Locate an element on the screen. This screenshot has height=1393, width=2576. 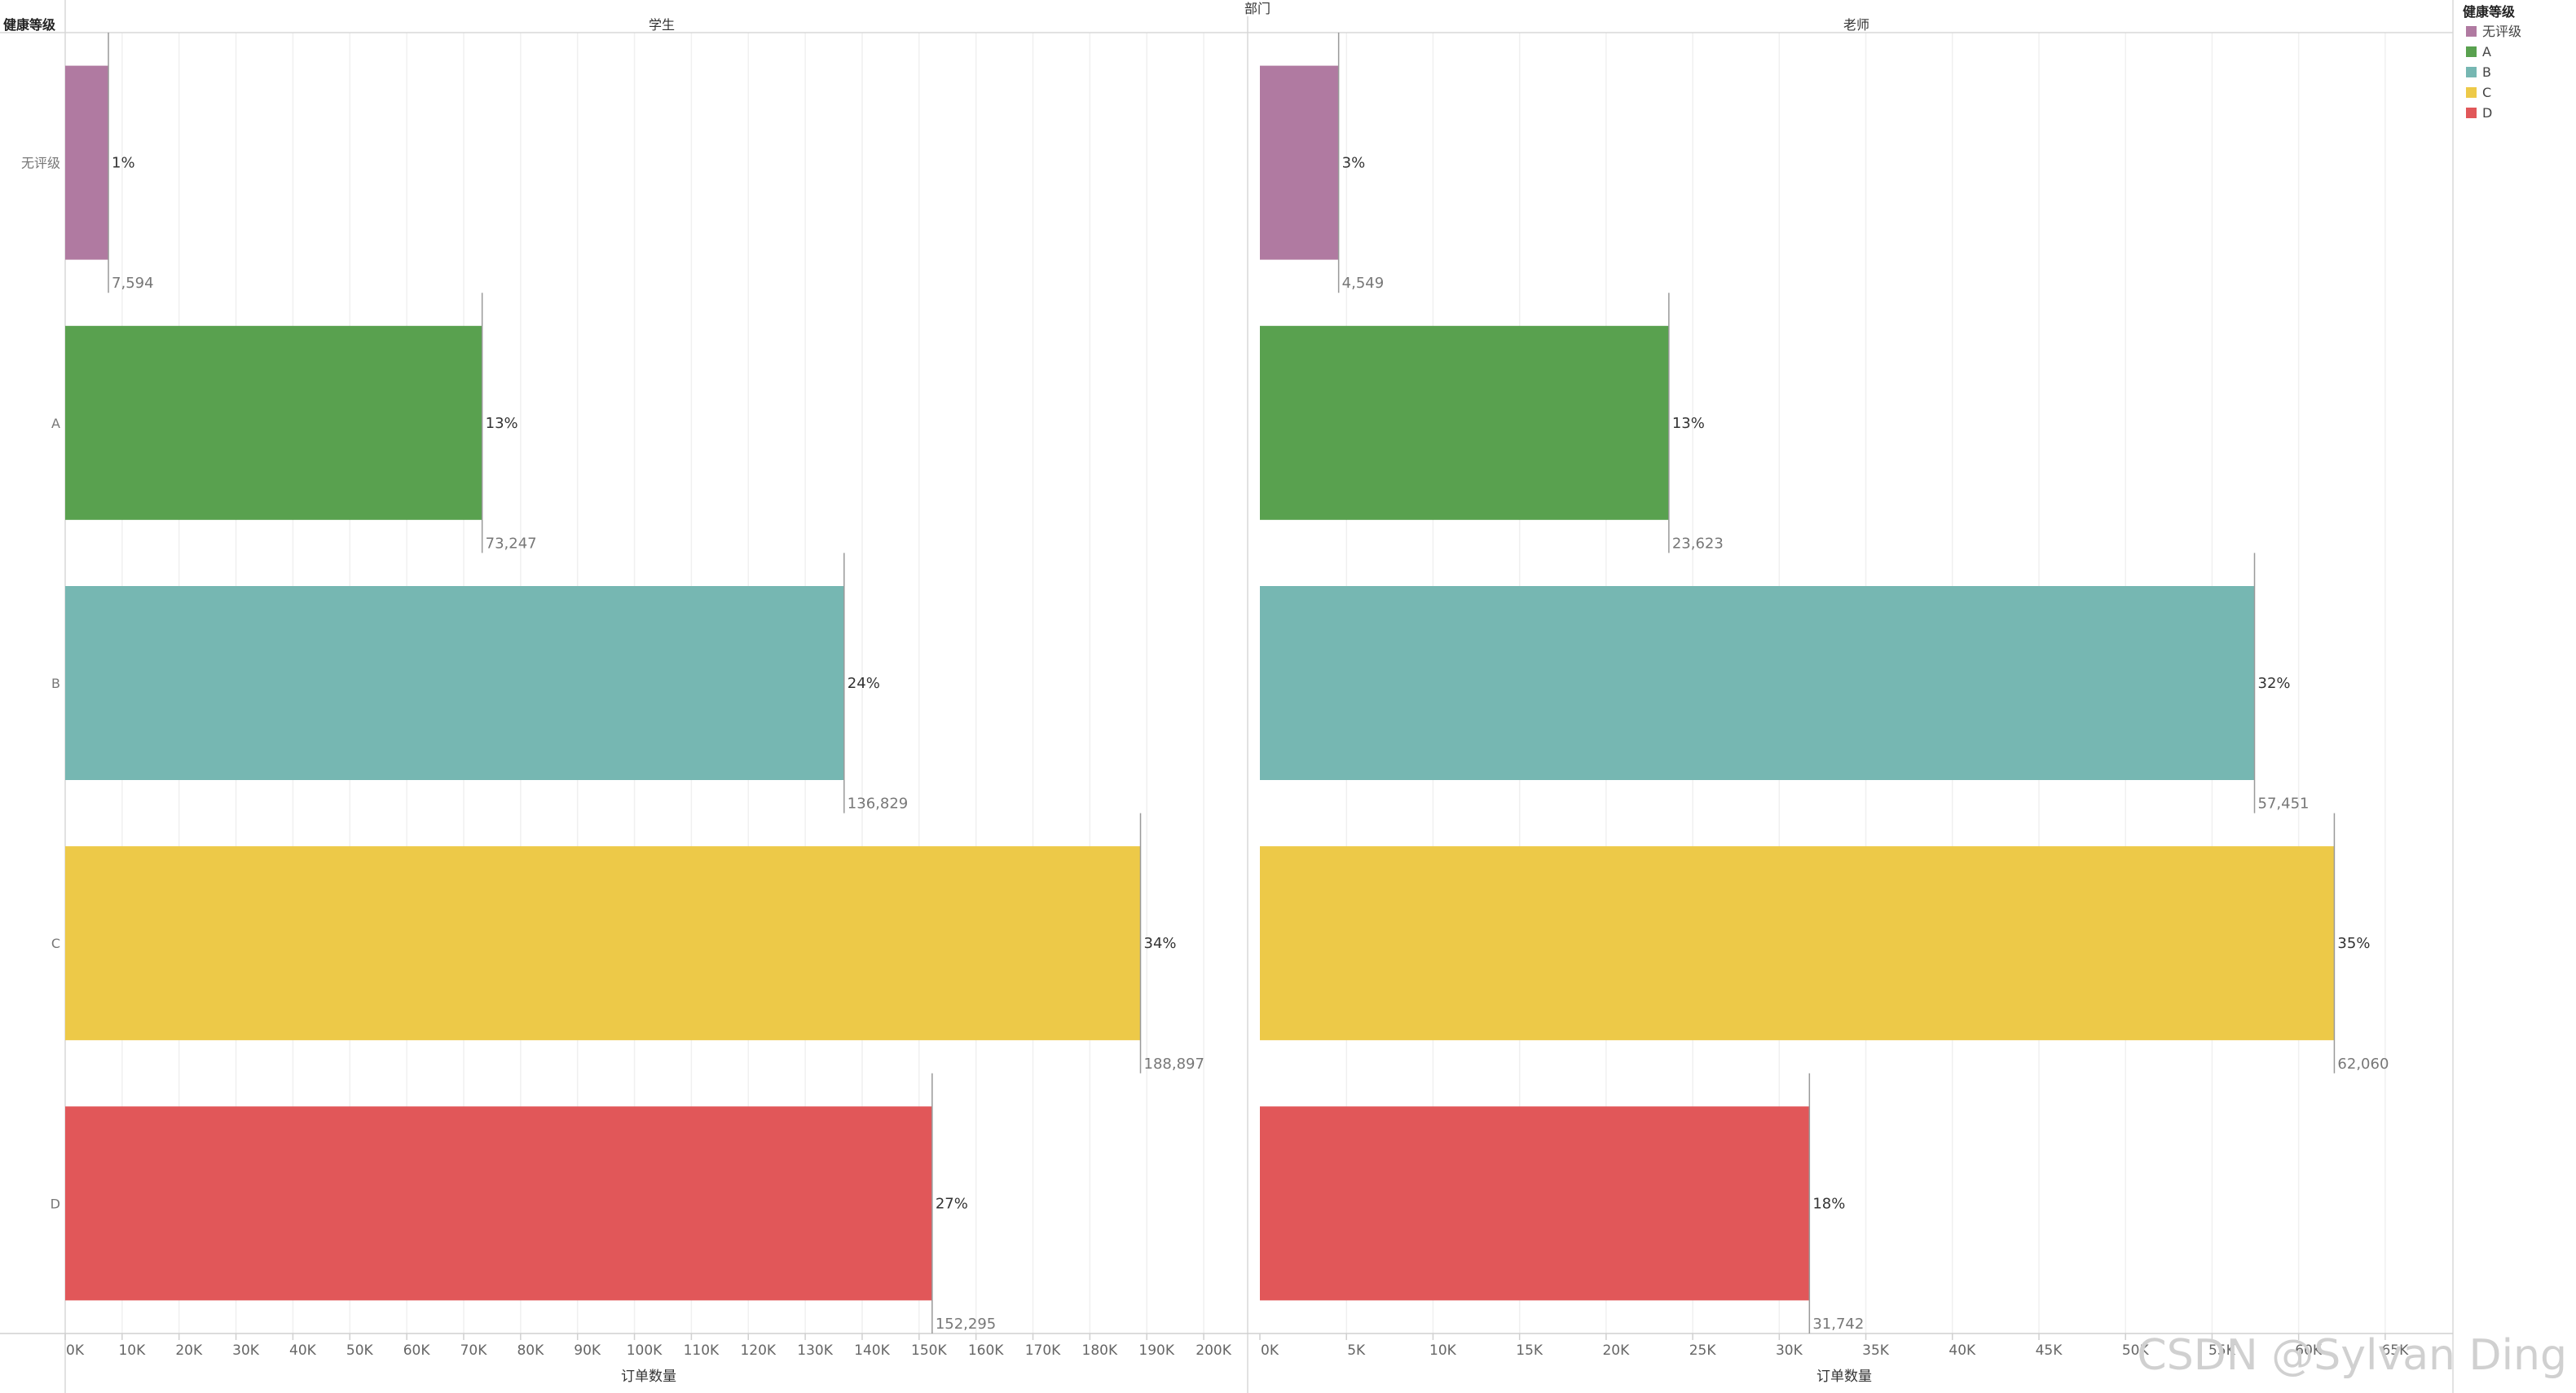
x-tick-label: 100K is located at coordinates (645, 1350).